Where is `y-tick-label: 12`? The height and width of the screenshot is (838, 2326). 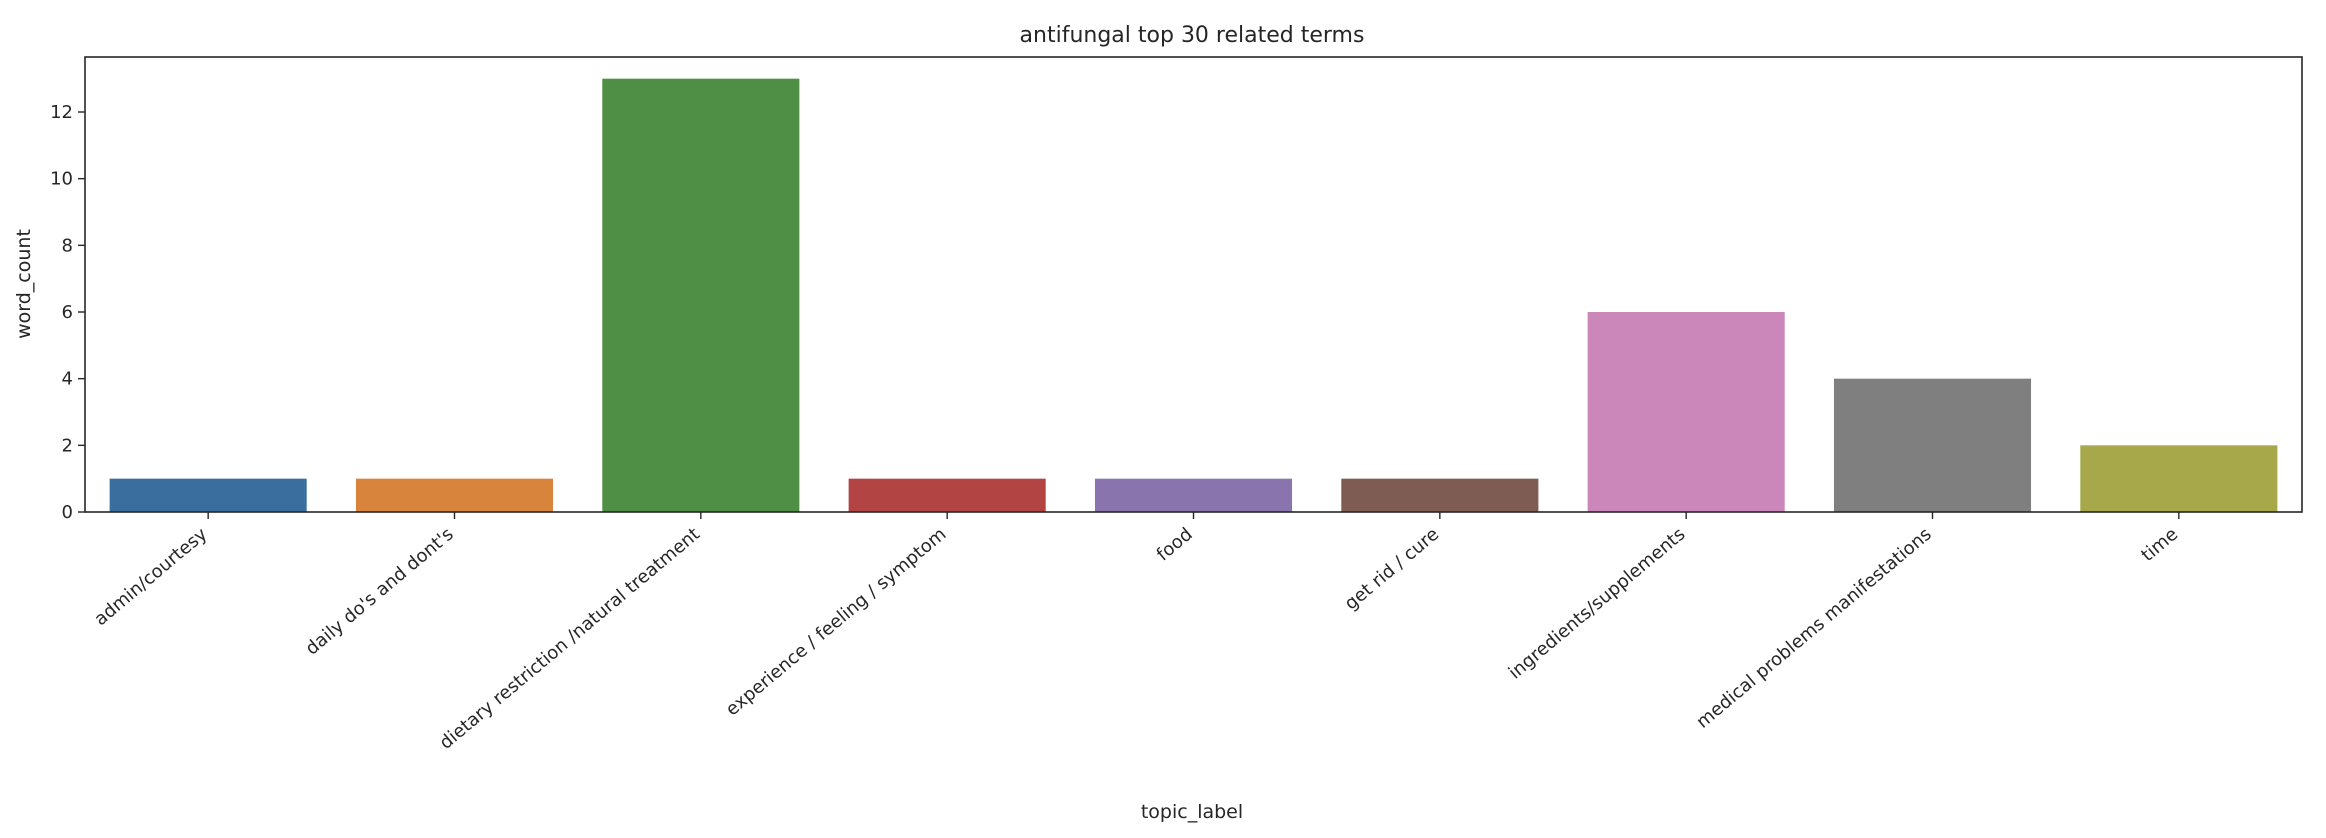 y-tick-label: 12 is located at coordinates (61, 112).